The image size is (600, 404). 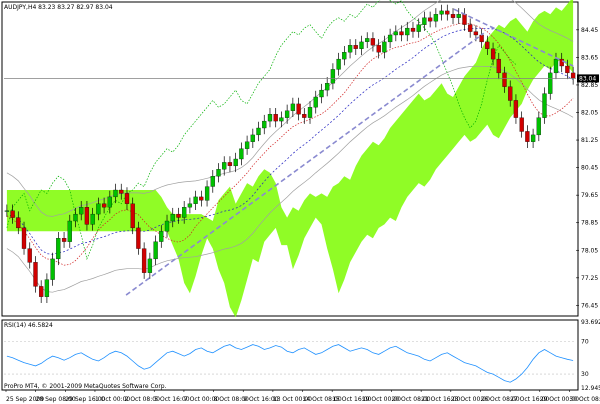 What do you see at coordinates (260, 399) in the screenshot?
I see `x-tick-label: 9 Oct 16:00` at bounding box center [260, 399].